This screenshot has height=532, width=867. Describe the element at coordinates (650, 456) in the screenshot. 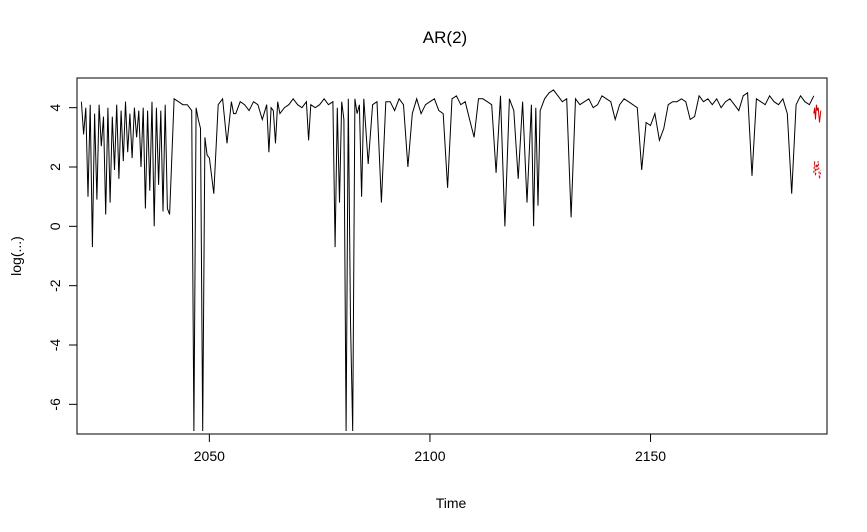

I see `x-tick-label: 2150` at that location.